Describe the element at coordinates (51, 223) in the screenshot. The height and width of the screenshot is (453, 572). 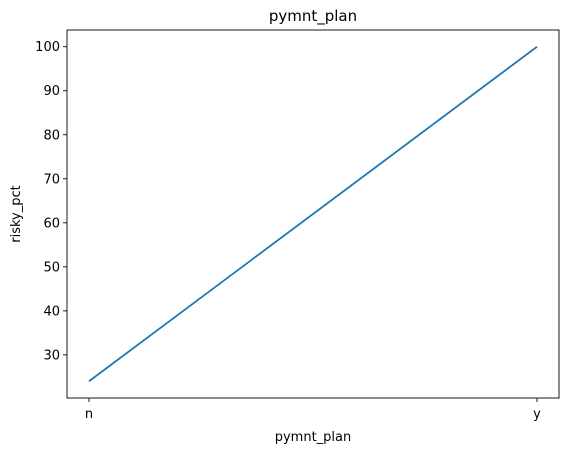
I see `y-tick-label: 60` at that location.